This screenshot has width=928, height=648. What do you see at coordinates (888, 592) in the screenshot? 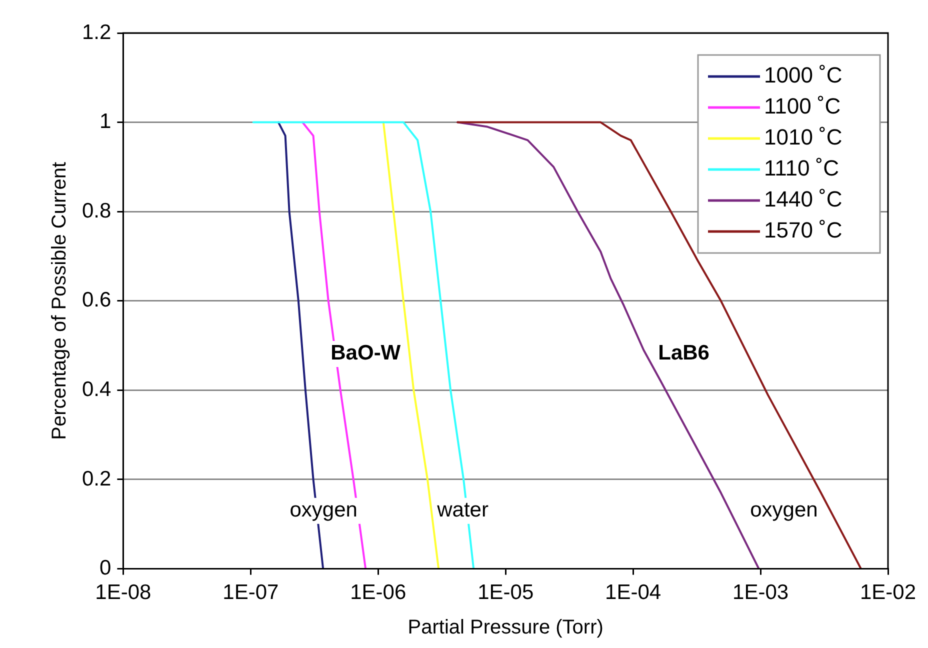
I see `x-tick-label: 1E-02` at bounding box center [888, 592].